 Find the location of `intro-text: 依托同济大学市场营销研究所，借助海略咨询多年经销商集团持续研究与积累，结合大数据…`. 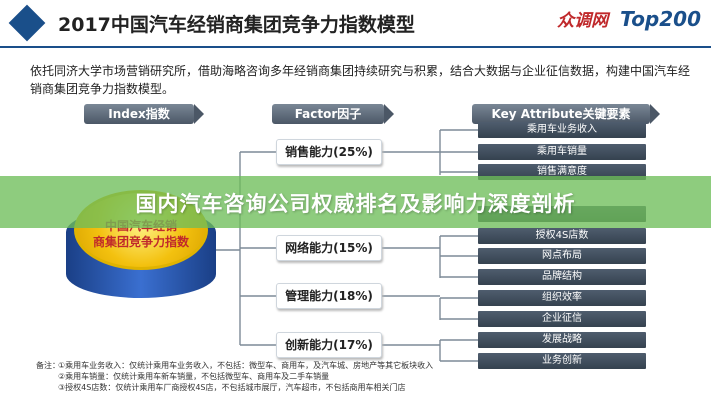

intro-text: 依托同济大学市场营销研究所，借助海略咨询多年经销商集团持续研究与积累，结合大数据… is located at coordinates (360, 80).